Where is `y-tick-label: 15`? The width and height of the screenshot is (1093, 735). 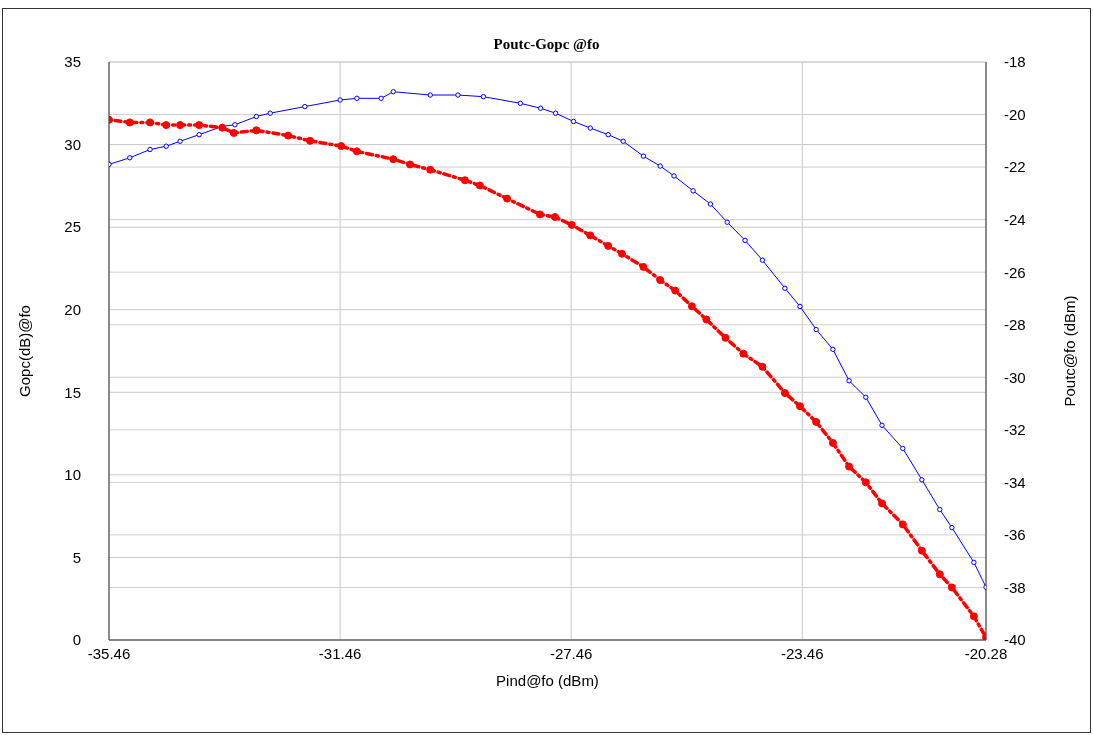 y-tick-label: 15 is located at coordinates (72, 392).